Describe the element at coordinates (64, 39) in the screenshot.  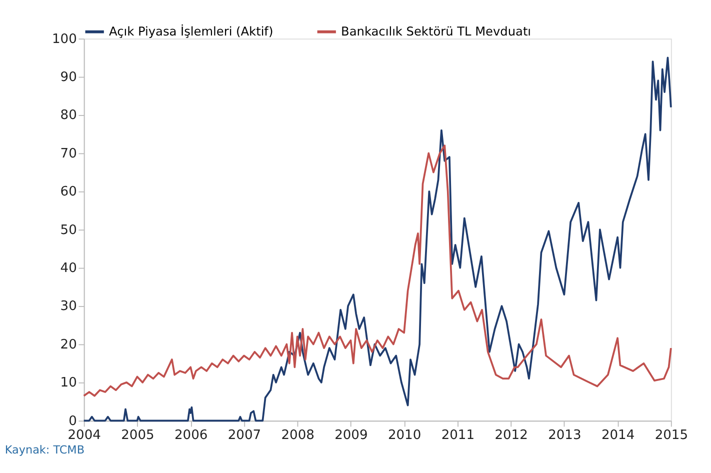
I see `y-tick-label: 100` at that location.